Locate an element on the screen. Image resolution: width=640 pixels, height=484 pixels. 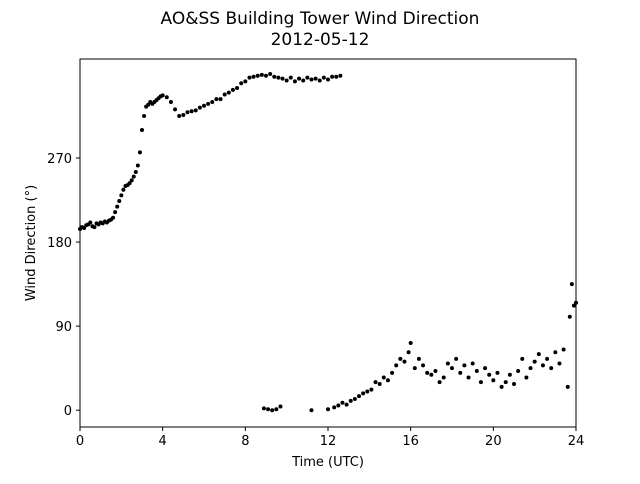
y-tick-label: 0 is located at coordinates (68, 411).